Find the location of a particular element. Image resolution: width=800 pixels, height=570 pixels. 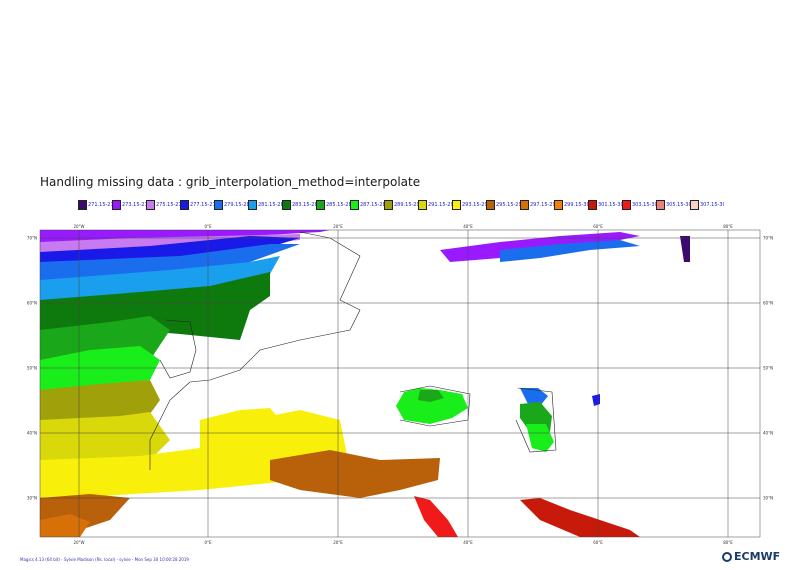

legend-label: 279.15-28 is located at coordinates (236, 205).